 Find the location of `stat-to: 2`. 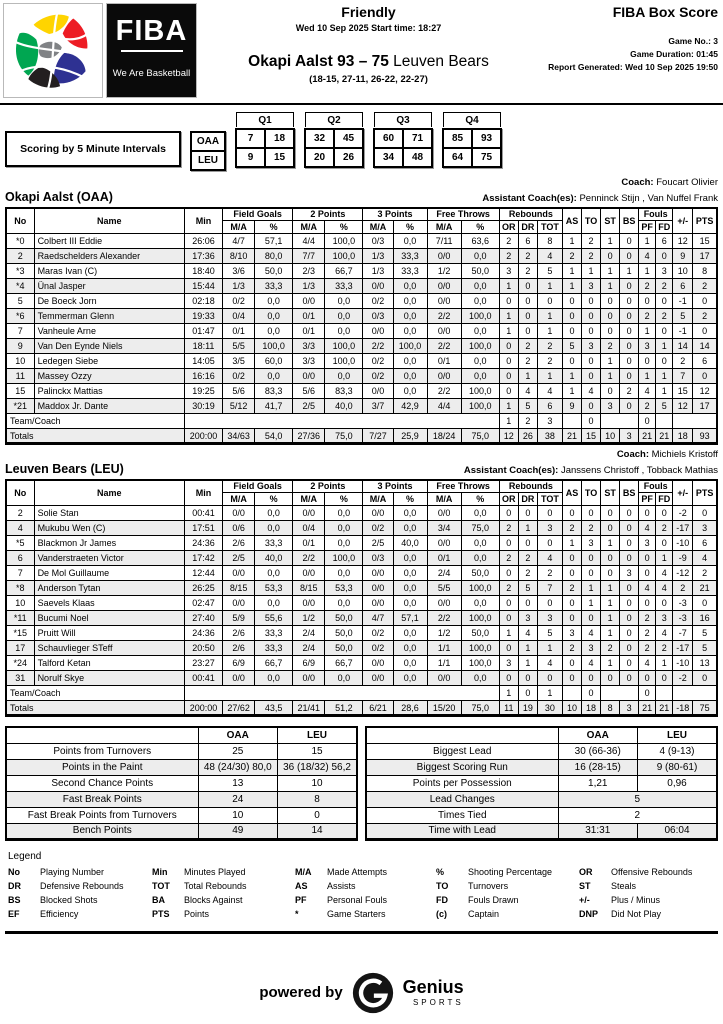

stat-to: 2 is located at coordinates (591, 256).